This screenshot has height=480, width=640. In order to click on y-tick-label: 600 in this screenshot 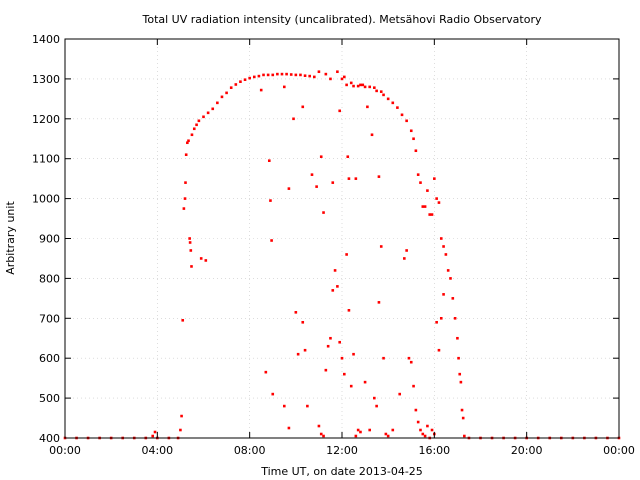, I will do `click(49, 358)`.